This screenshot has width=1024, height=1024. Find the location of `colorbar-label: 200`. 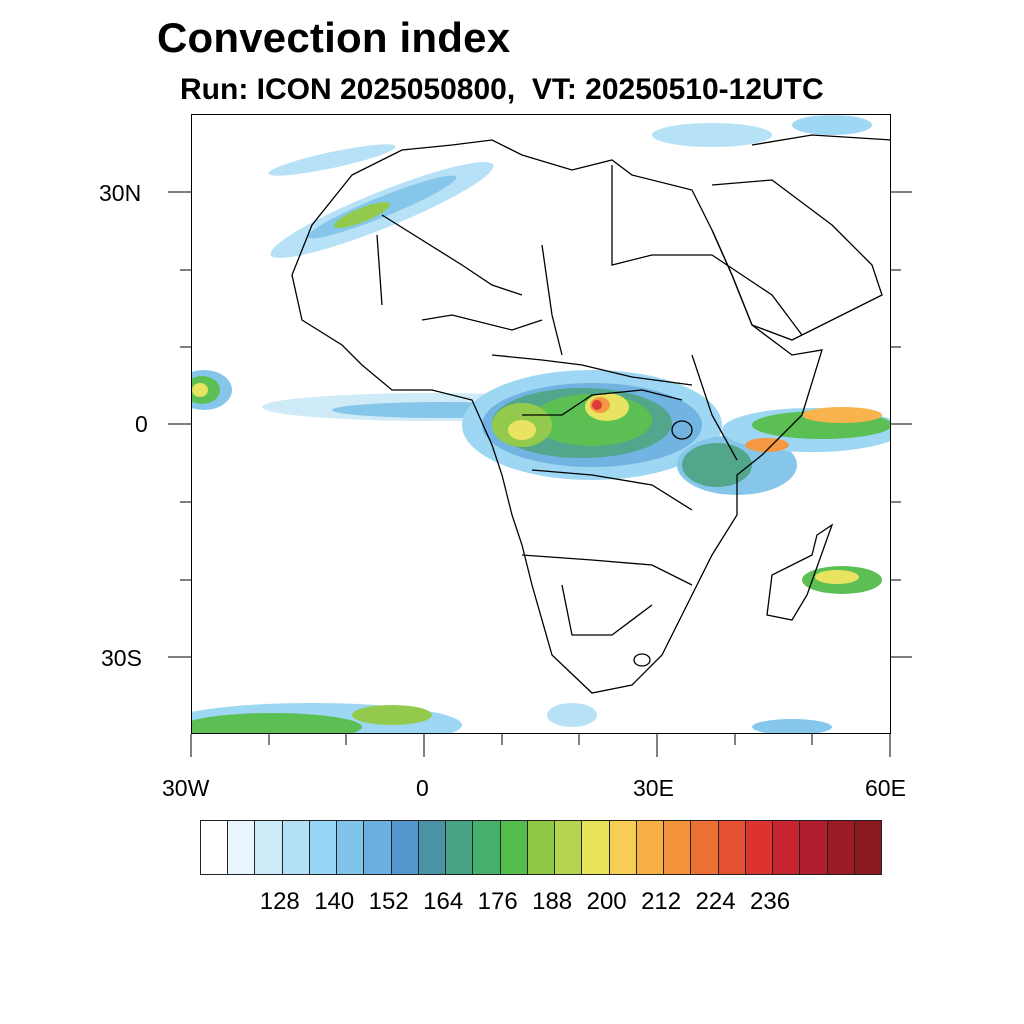

colorbar-label: 200 is located at coordinates (606, 901).